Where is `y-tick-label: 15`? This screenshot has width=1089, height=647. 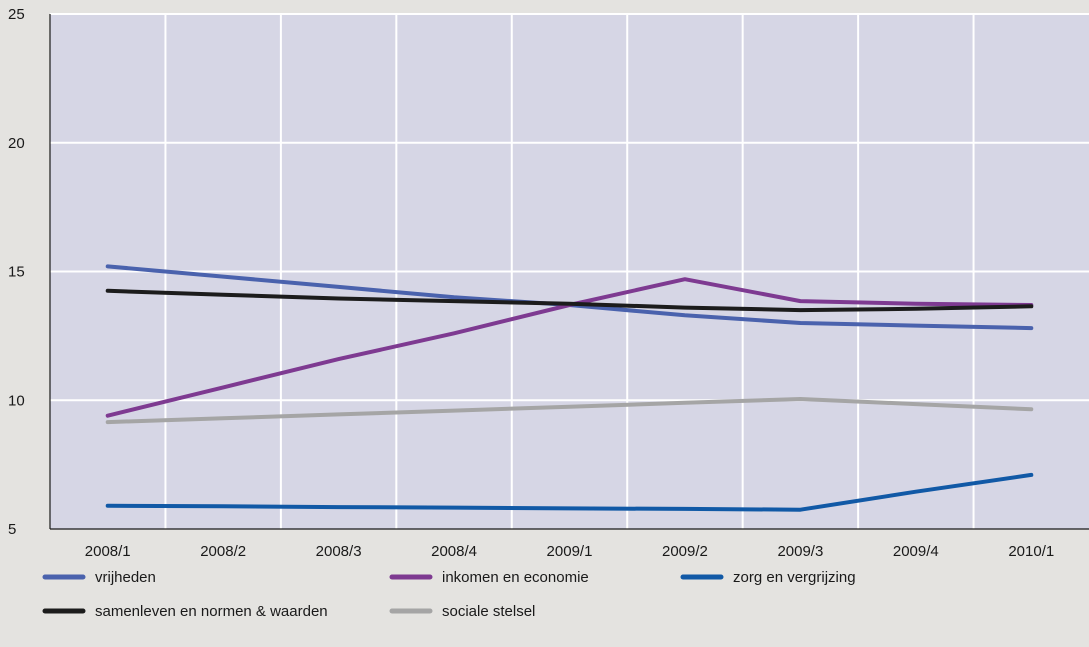 y-tick-label: 15 is located at coordinates (16, 272).